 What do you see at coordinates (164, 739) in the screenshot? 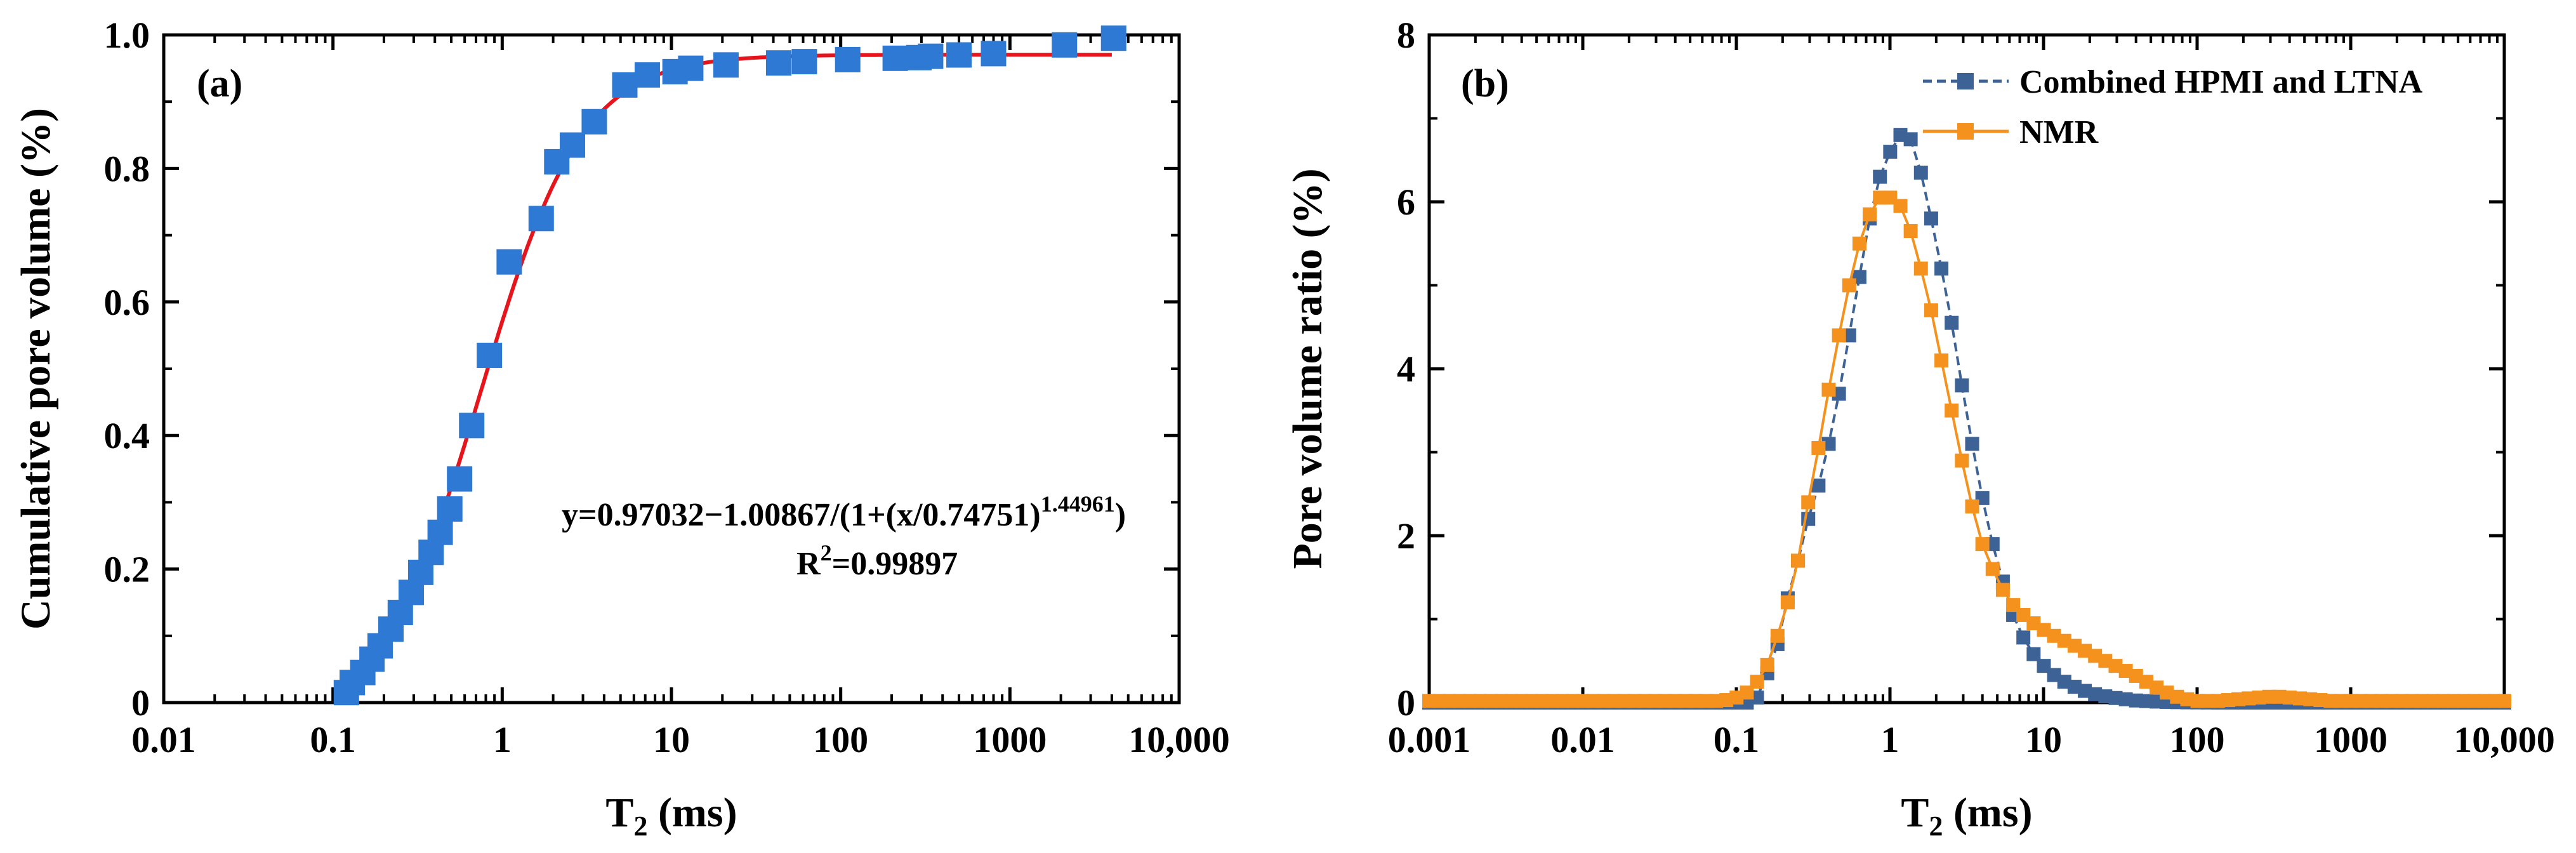
I see `panel-a-x-tick-label: 0.01` at bounding box center [164, 739].